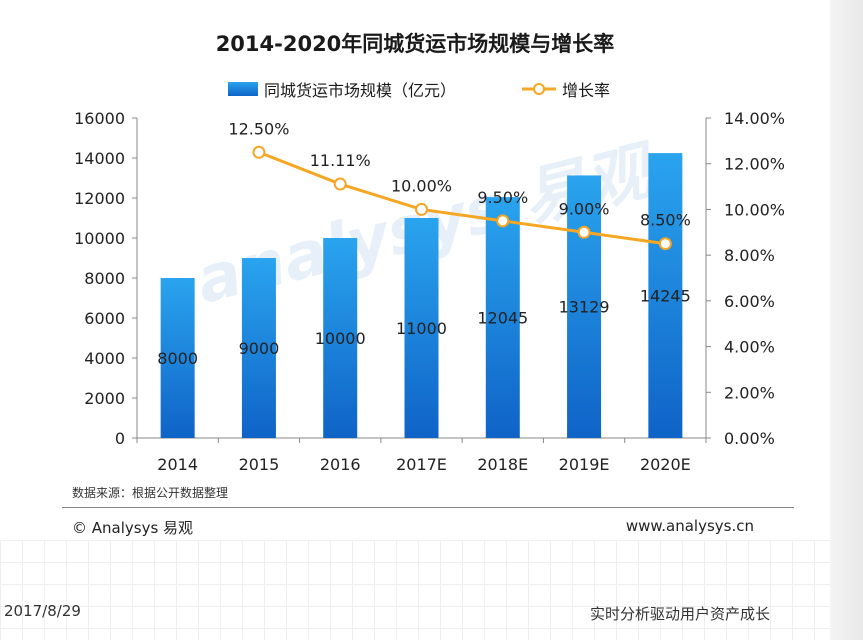  What do you see at coordinates (340, 160) in the screenshot?
I see `line-value-label: 11.11%` at bounding box center [340, 160].